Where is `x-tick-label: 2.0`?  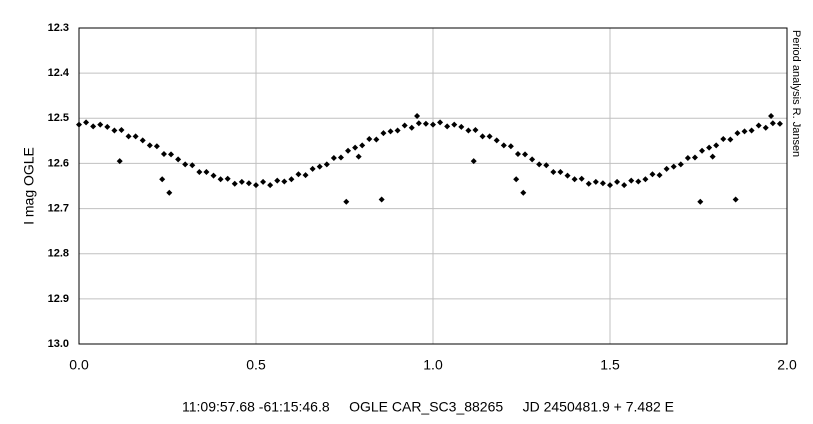 x-tick-label: 2.0 is located at coordinates (787, 365).